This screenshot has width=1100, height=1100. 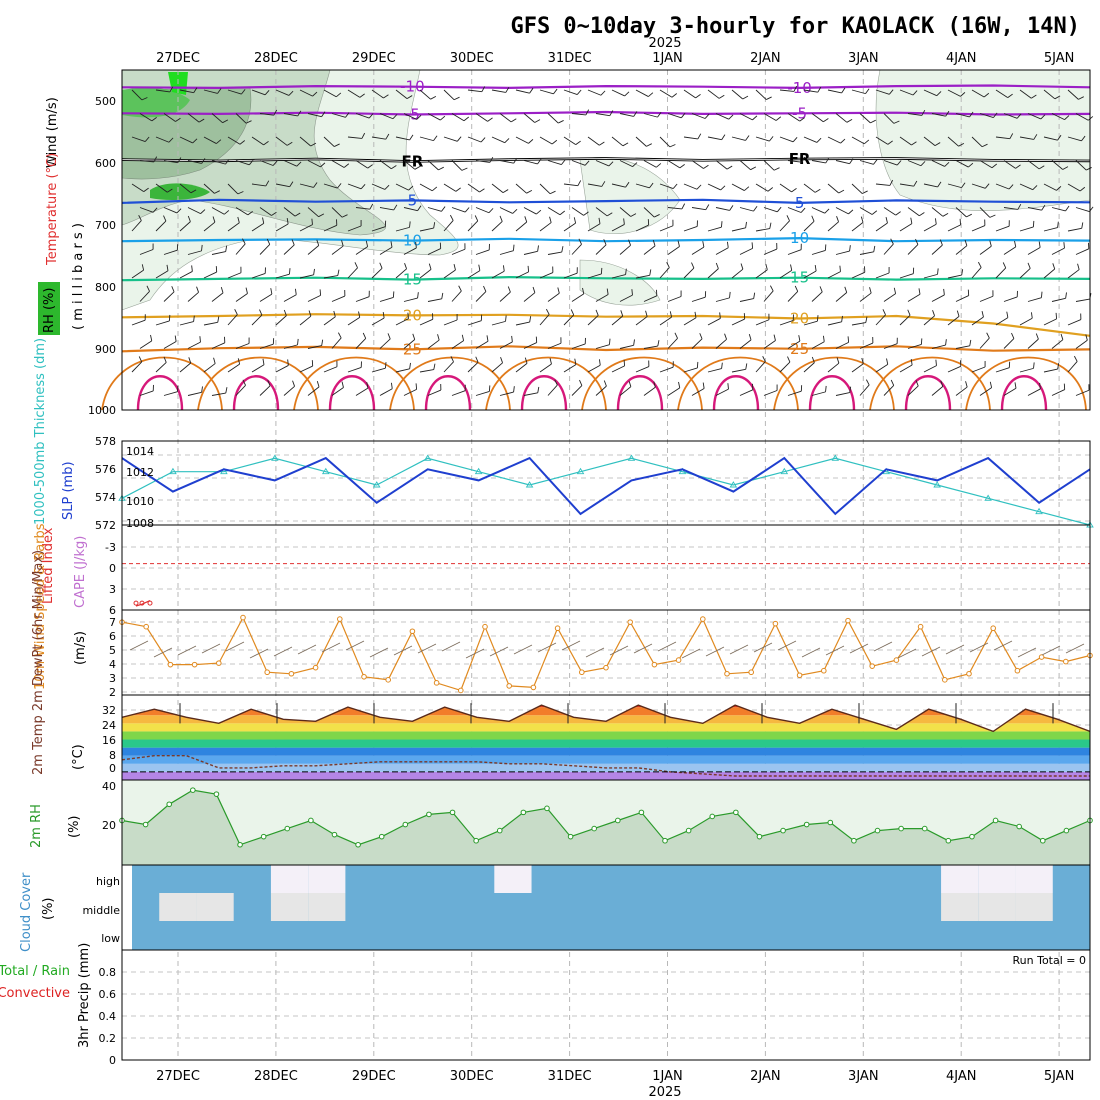 What do you see at coordinates (178, 58) in the screenshot?
I see `date-label-top: 27DEC` at bounding box center [178, 58].